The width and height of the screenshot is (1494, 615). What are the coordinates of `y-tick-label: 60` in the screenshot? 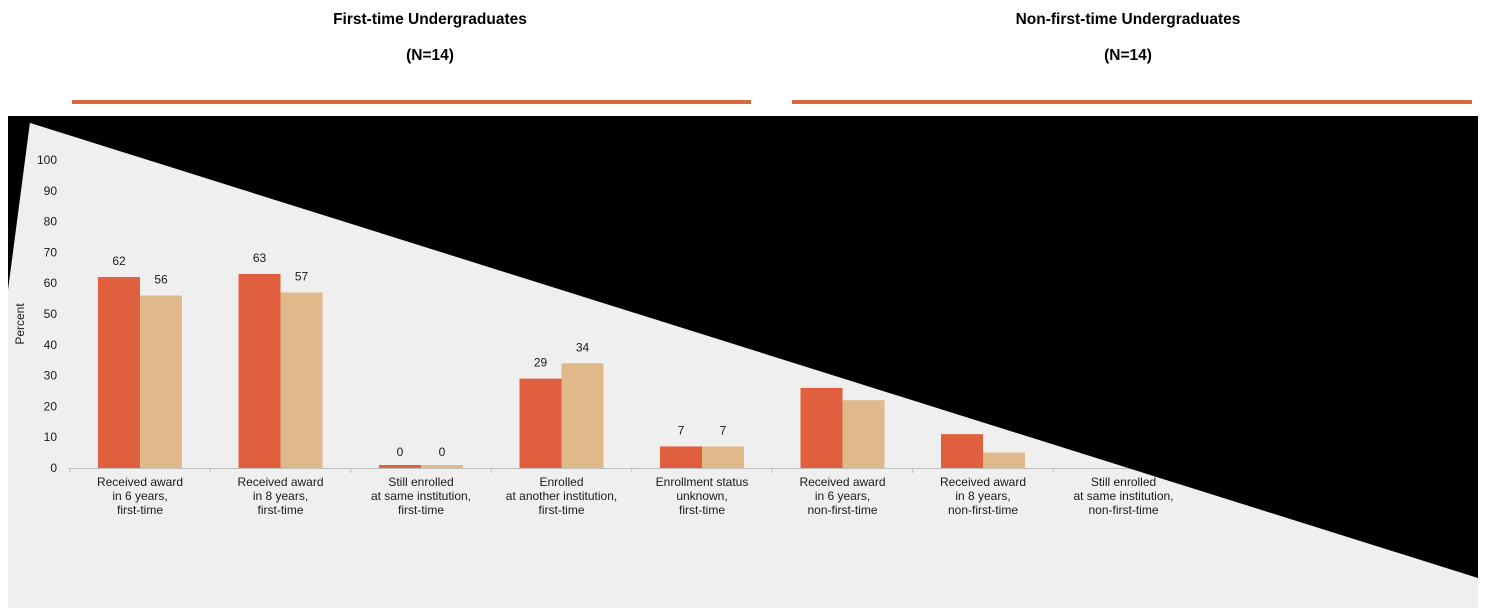 It's located at (51, 283).